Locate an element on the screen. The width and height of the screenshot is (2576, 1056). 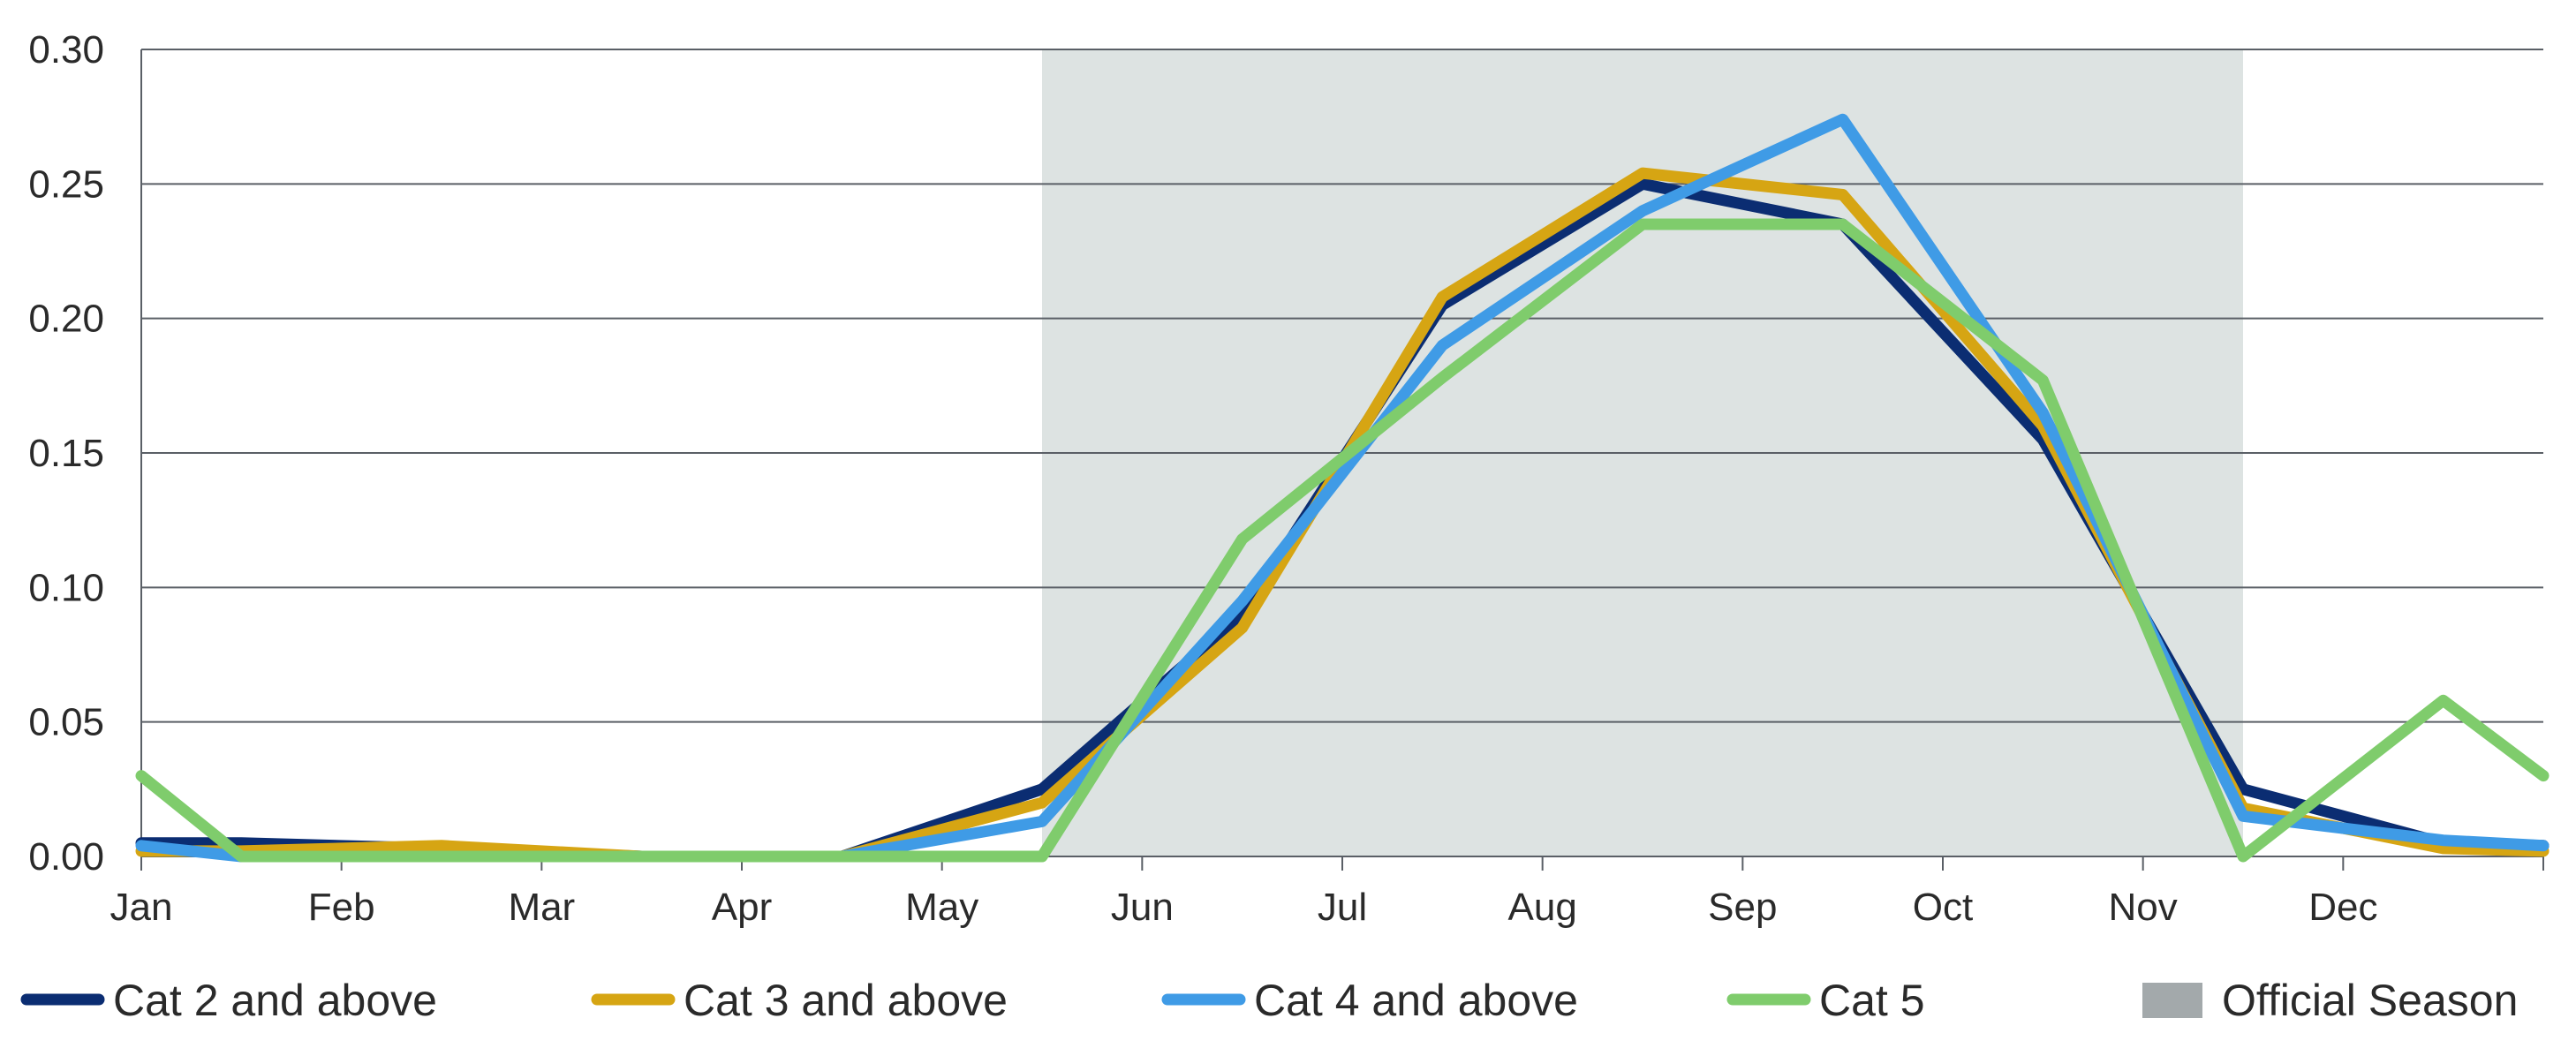
x-tick-label-may: May is located at coordinates (941, 907).